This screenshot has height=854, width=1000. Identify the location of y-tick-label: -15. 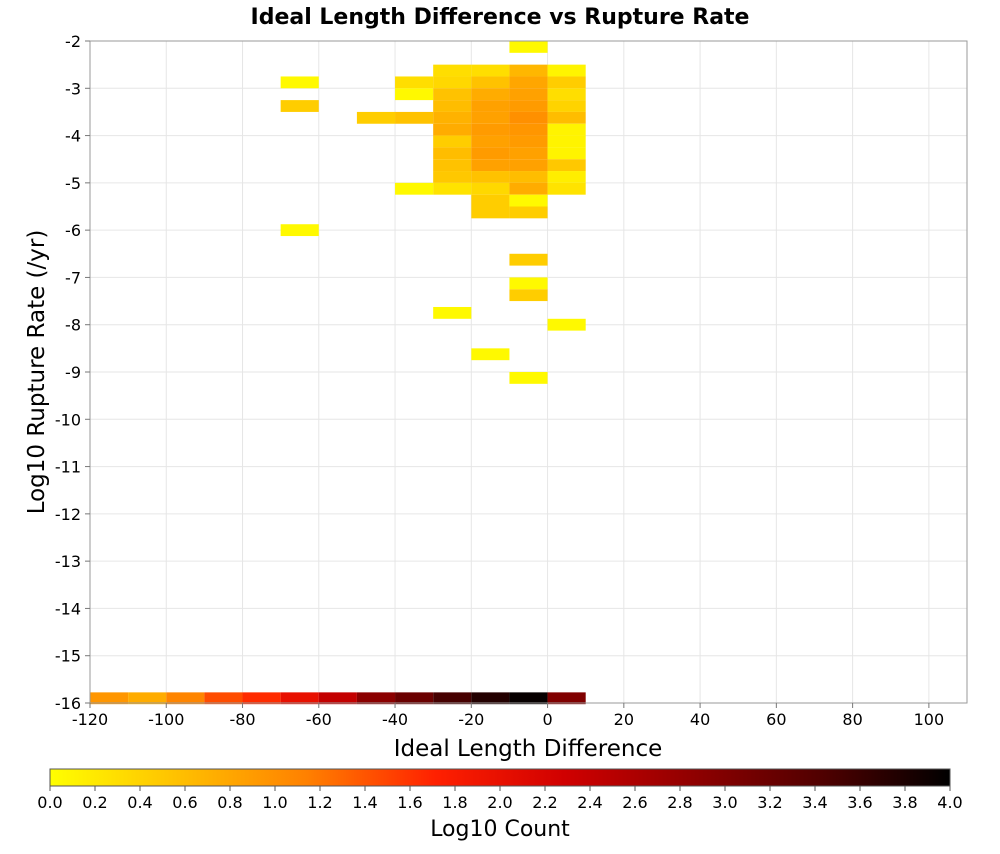
(68, 656).